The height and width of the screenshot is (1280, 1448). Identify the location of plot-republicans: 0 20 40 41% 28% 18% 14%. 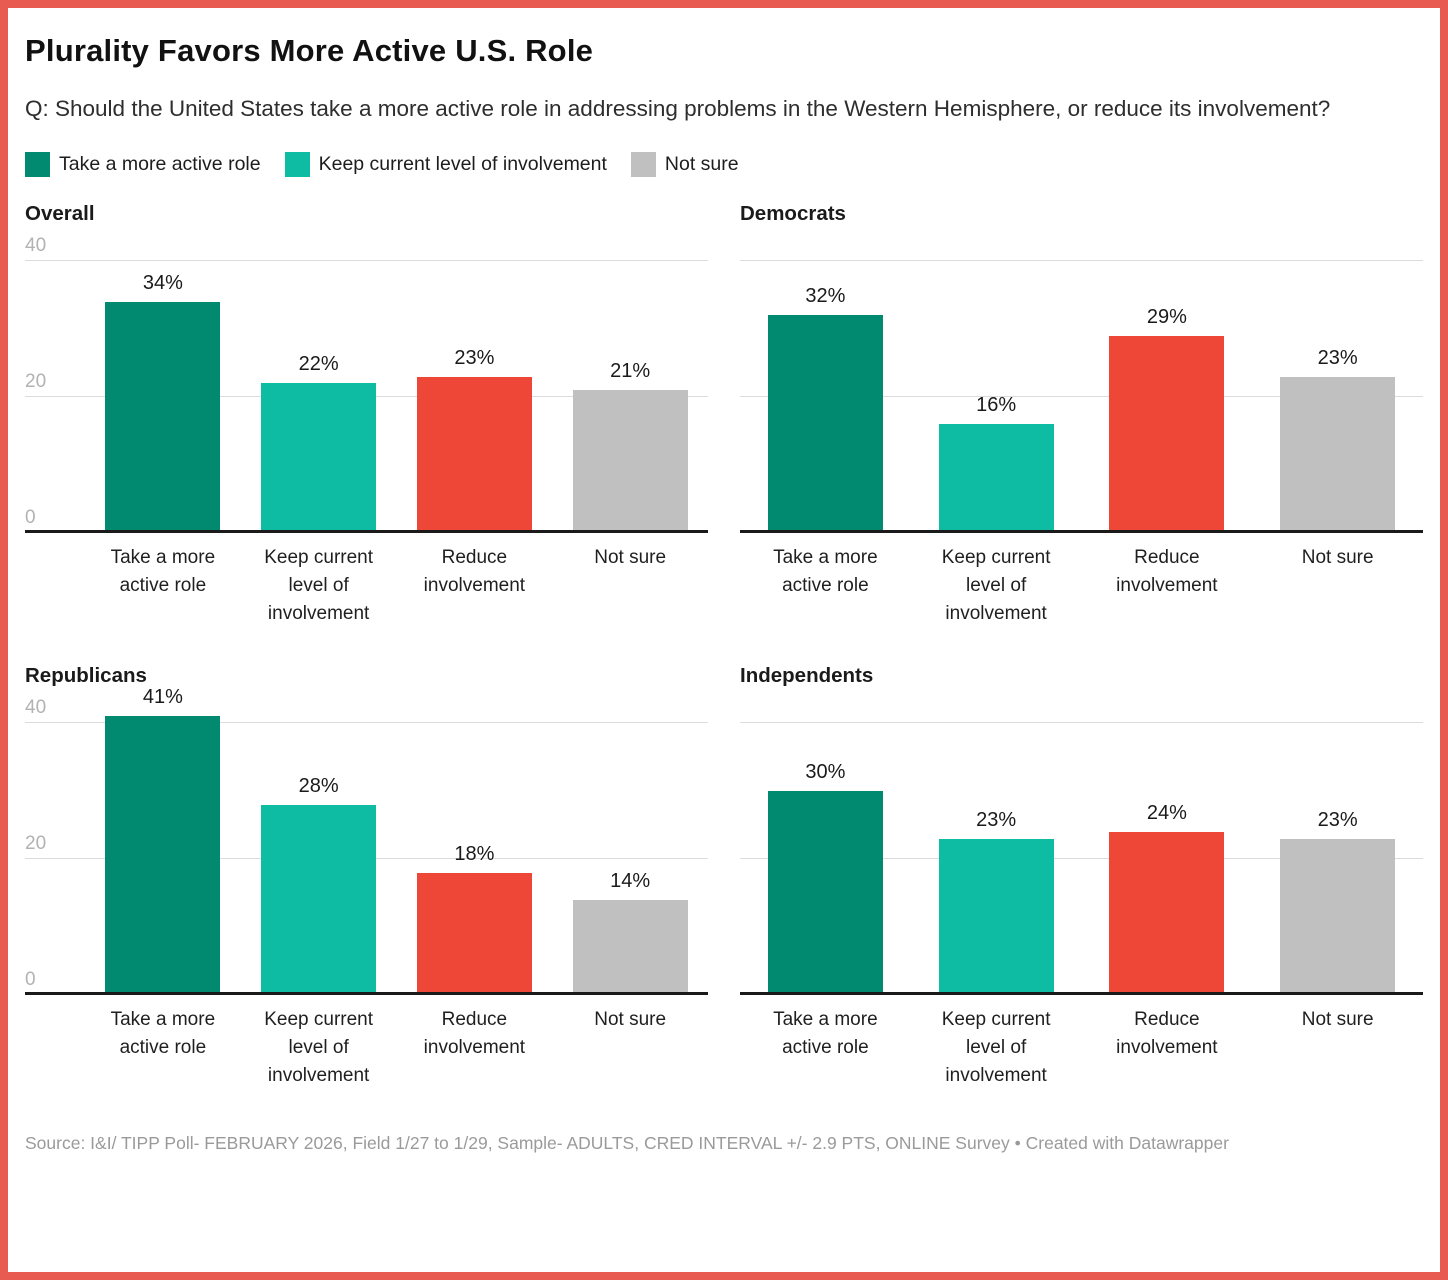
(366, 840).